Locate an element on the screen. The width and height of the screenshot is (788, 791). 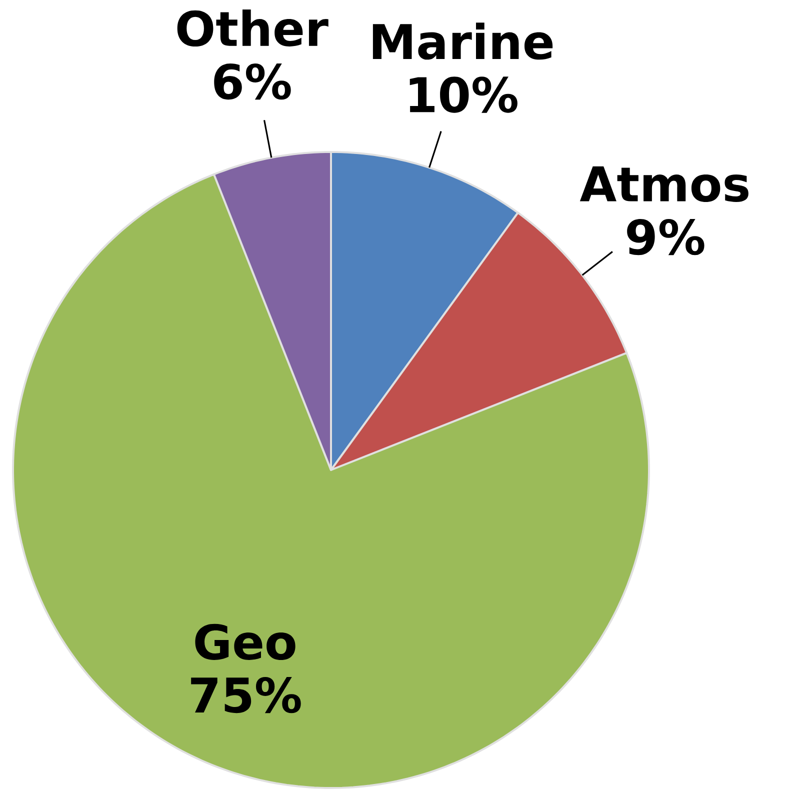
data-label: 10% is located at coordinates (464, 94).